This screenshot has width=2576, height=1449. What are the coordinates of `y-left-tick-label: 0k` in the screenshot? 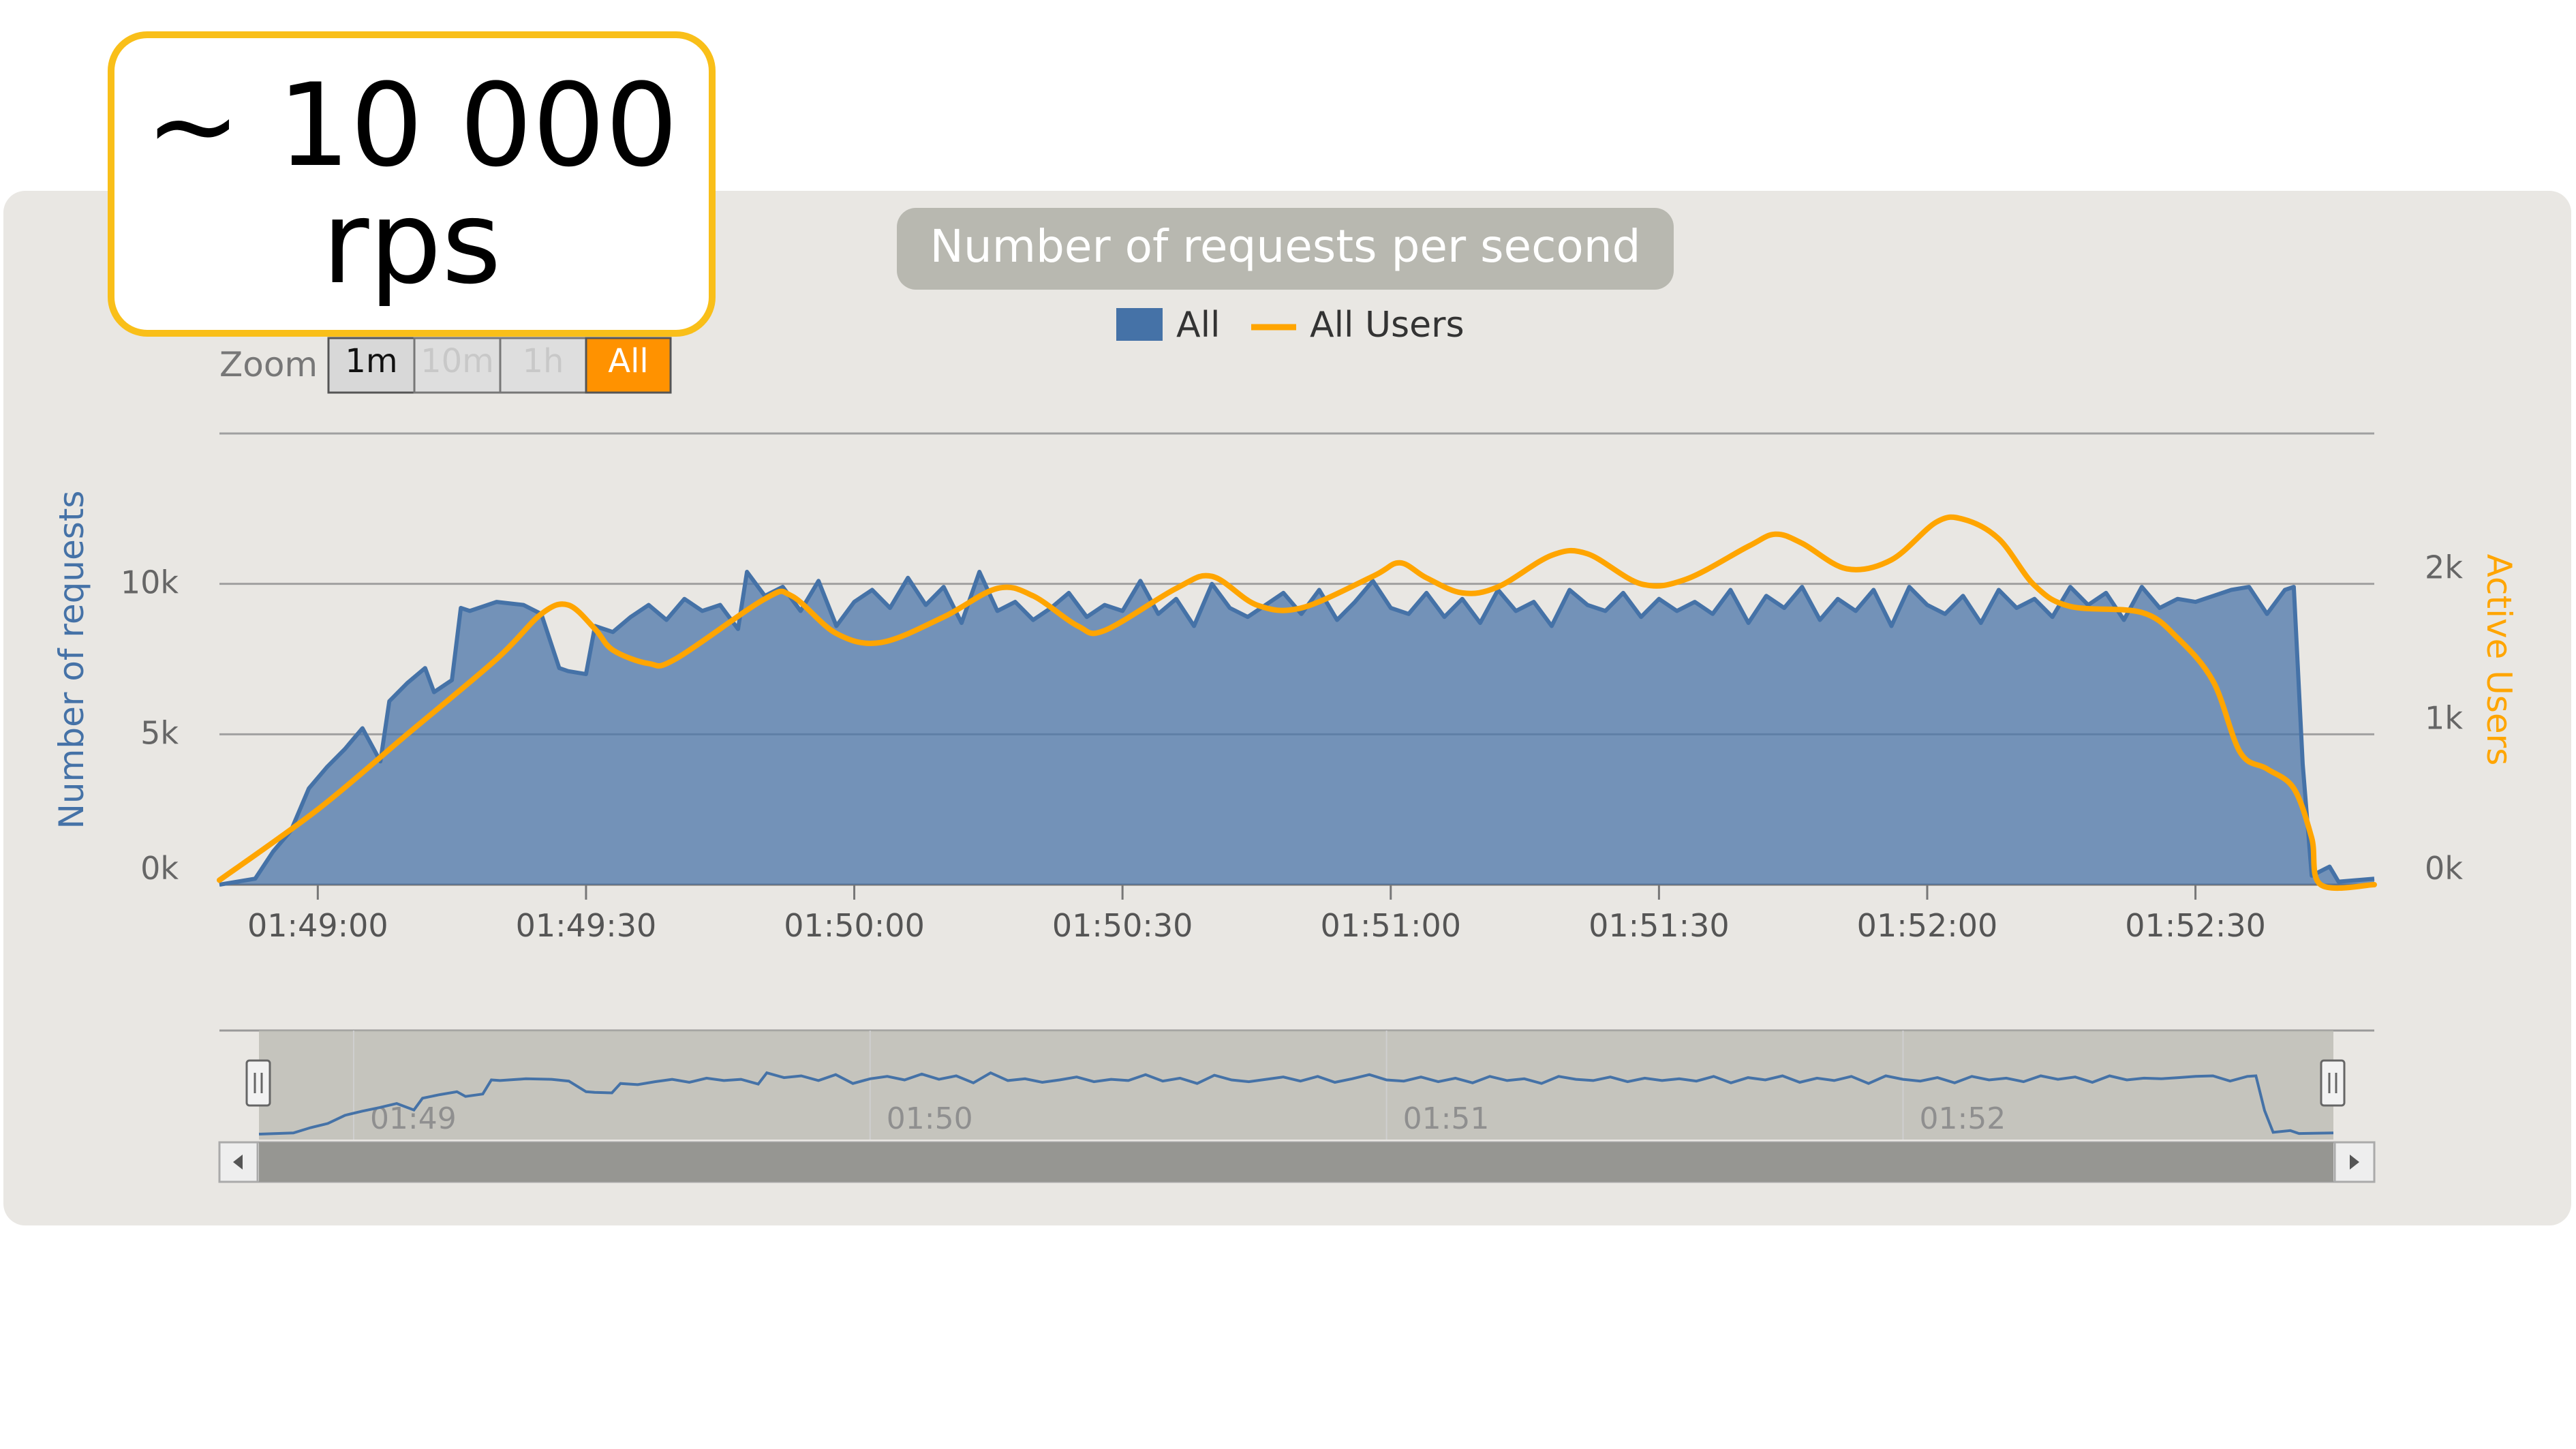 It's located at (159, 868).